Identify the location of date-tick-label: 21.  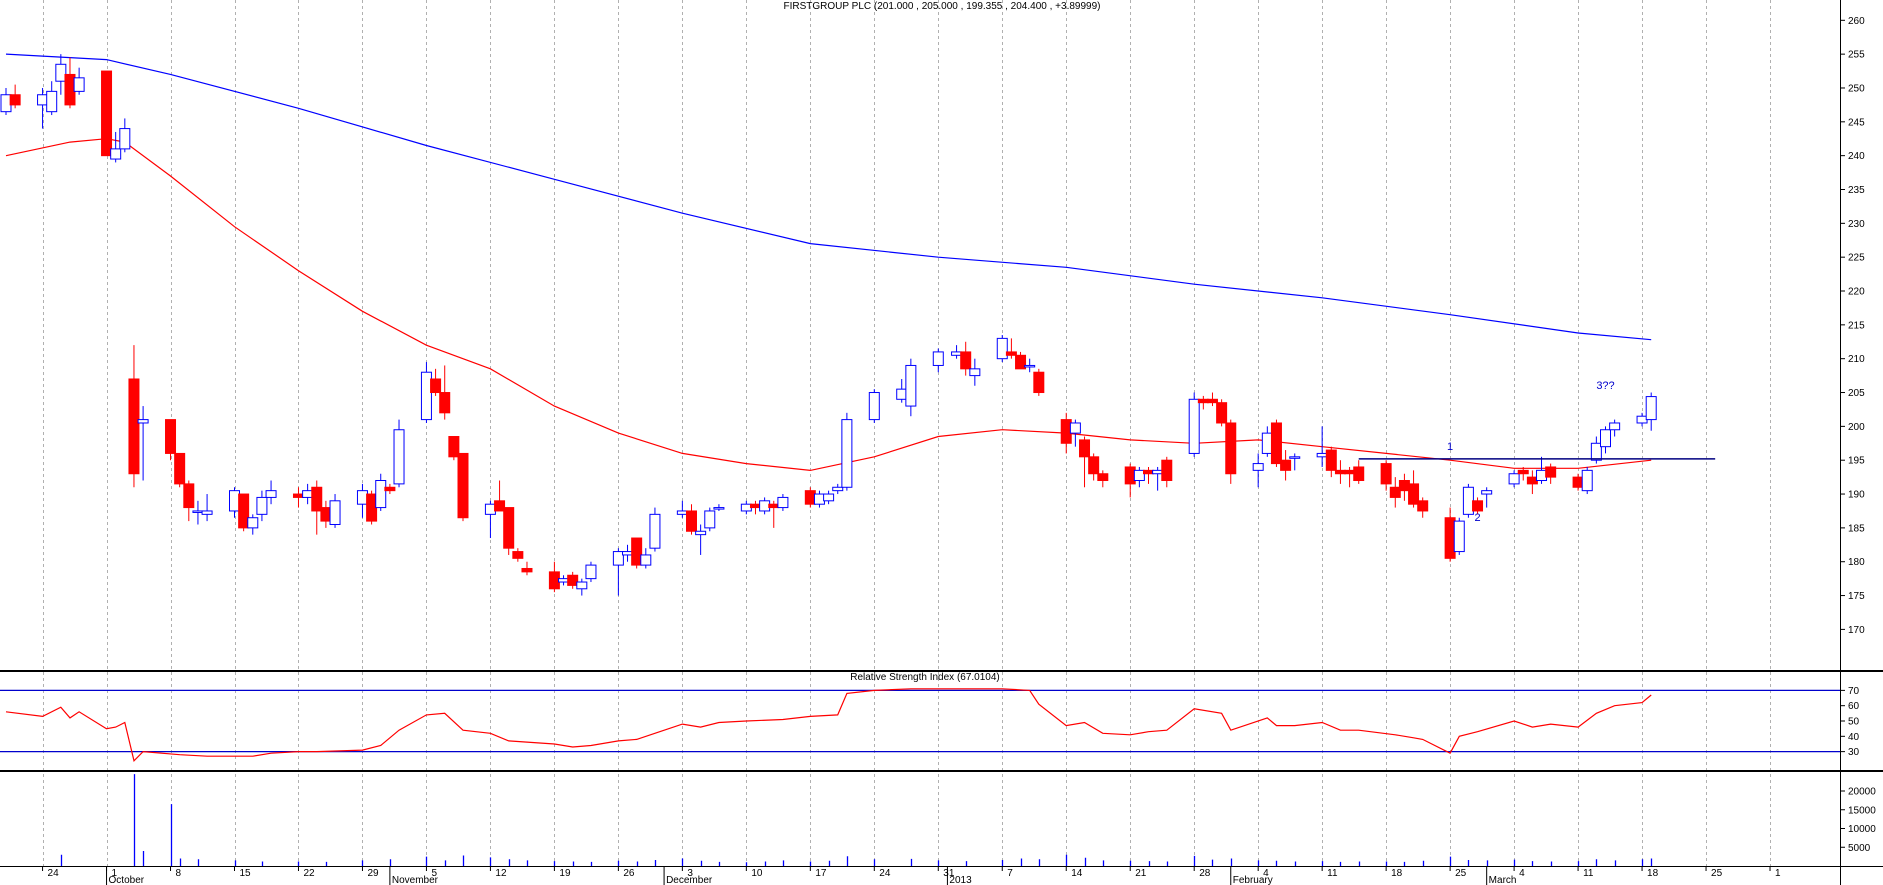
(1141, 873).